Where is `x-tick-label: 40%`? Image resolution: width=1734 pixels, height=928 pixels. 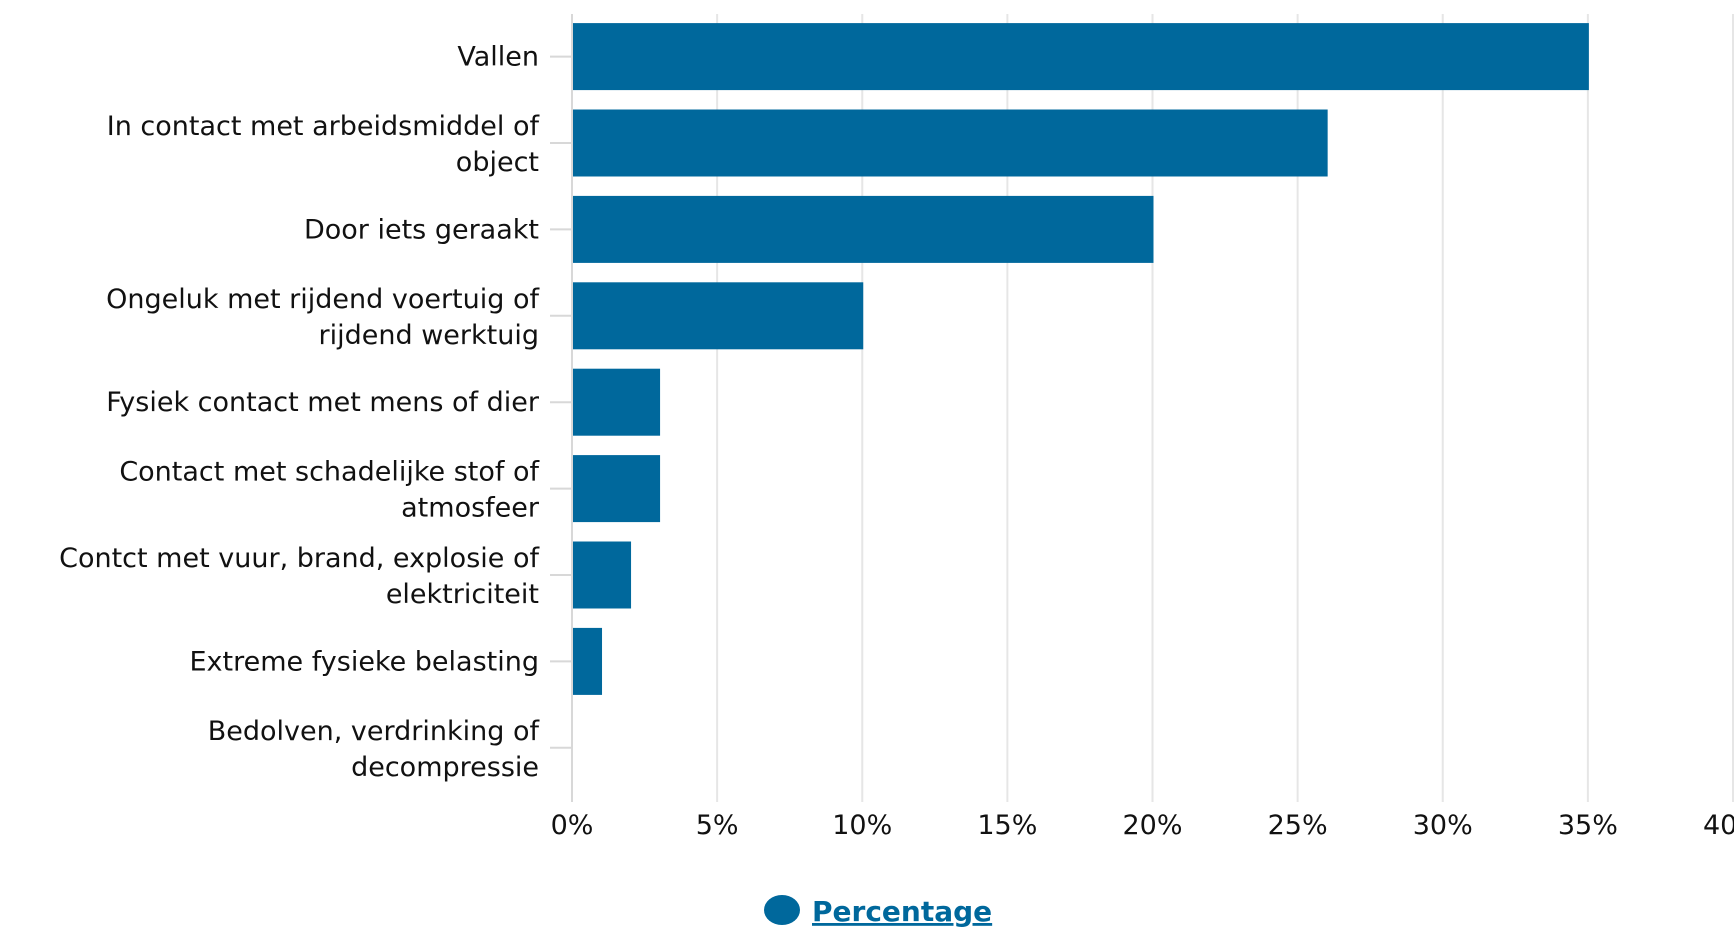
x-tick-label: 40% is located at coordinates (1718, 825).